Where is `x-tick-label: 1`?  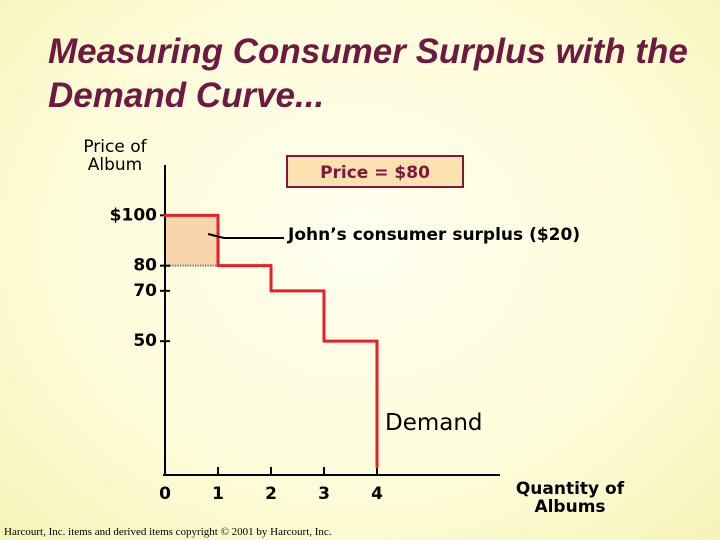
x-tick-label: 1 is located at coordinates (218, 494).